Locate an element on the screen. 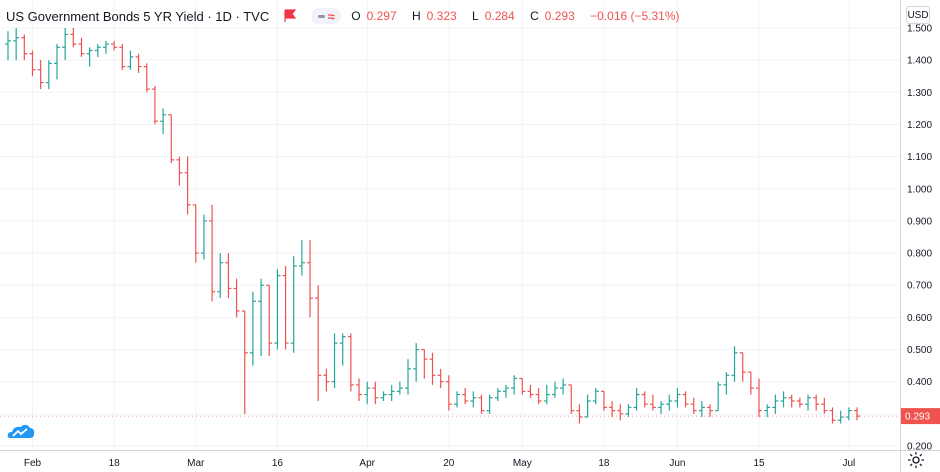 This screenshot has height=472, width=940. y-tick-label: 1.100 is located at coordinates (919, 157).